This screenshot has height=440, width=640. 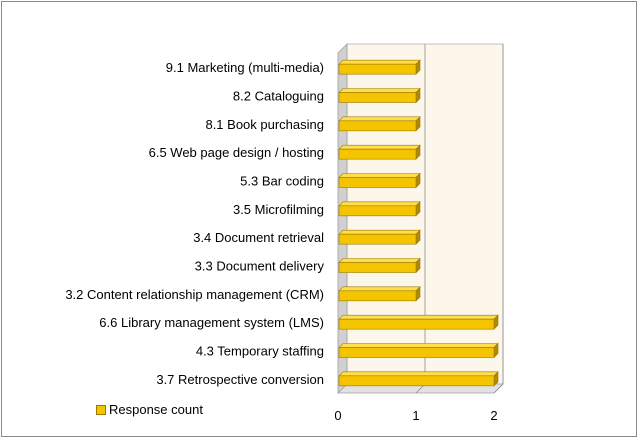 What do you see at coordinates (260, 266) in the screenshot?
I see `category-label: 3.3 Document delivery` at bounding box center [260, 266].